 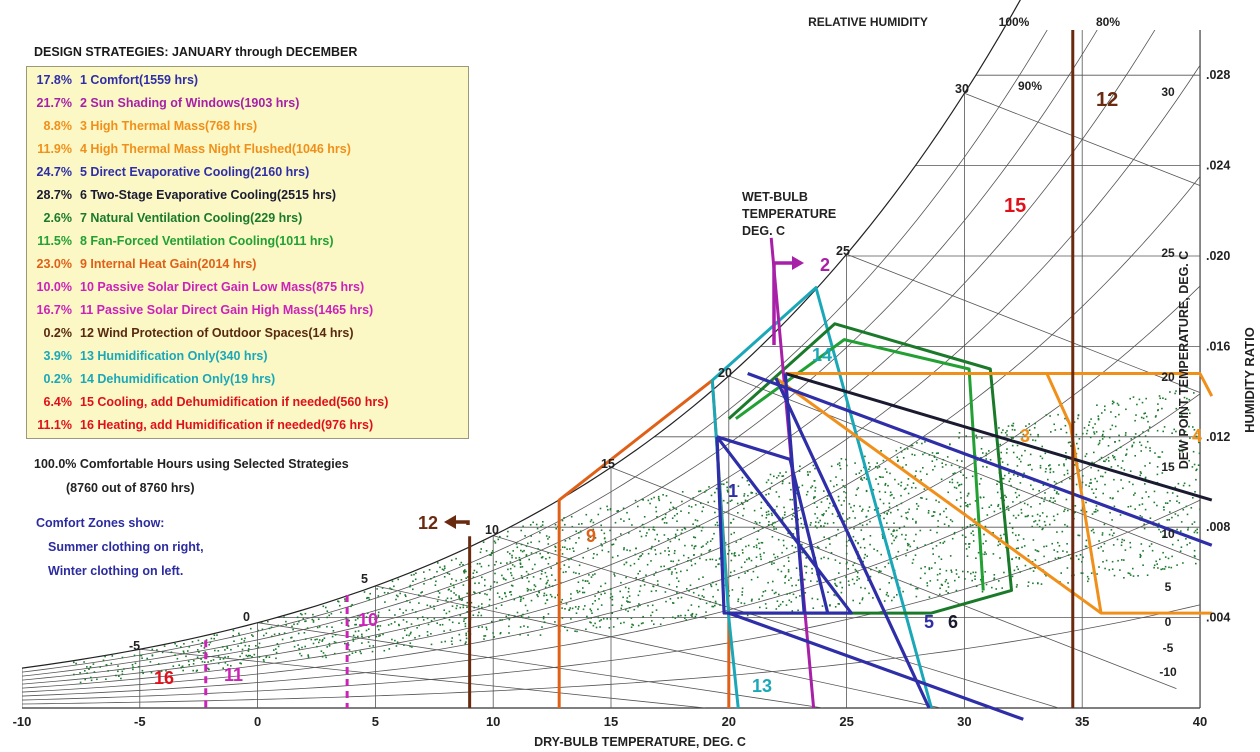 What do you see at coordinates (944, 493) in the screenshot?
I see `zone-3-thermal-mass-upper` at bounding box center [944, 493].